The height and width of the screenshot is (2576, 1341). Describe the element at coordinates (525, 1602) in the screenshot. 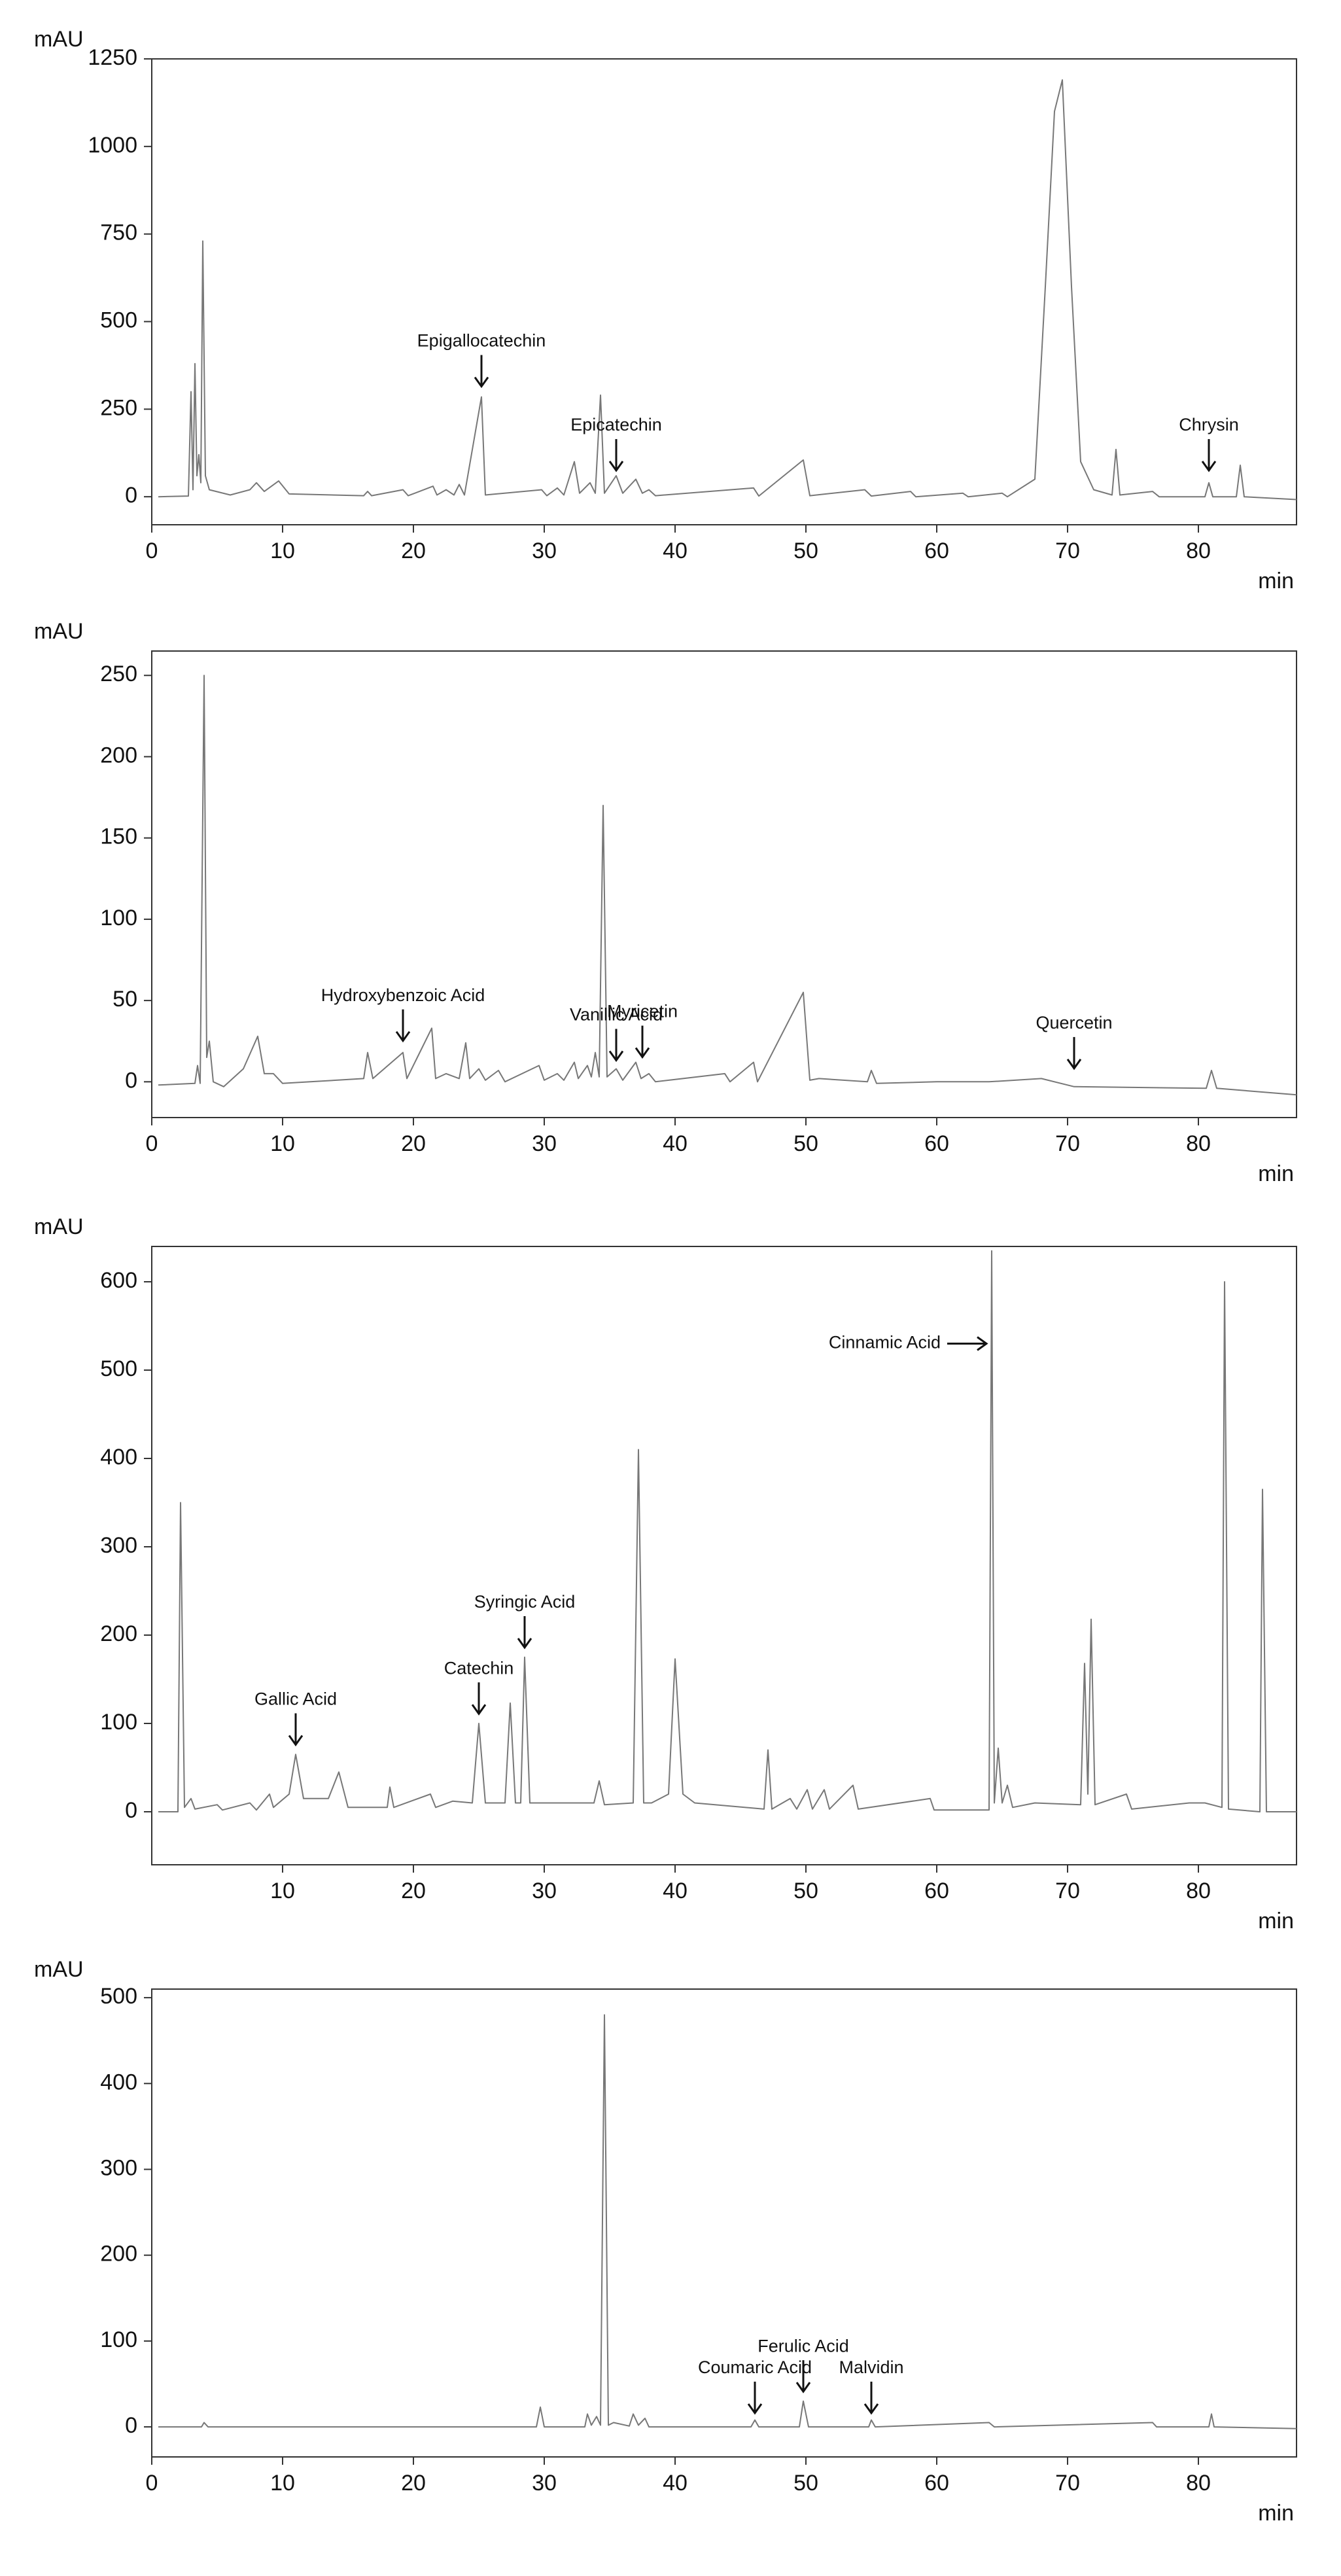

I see `annotation-label: Syringic Acid` at that location.